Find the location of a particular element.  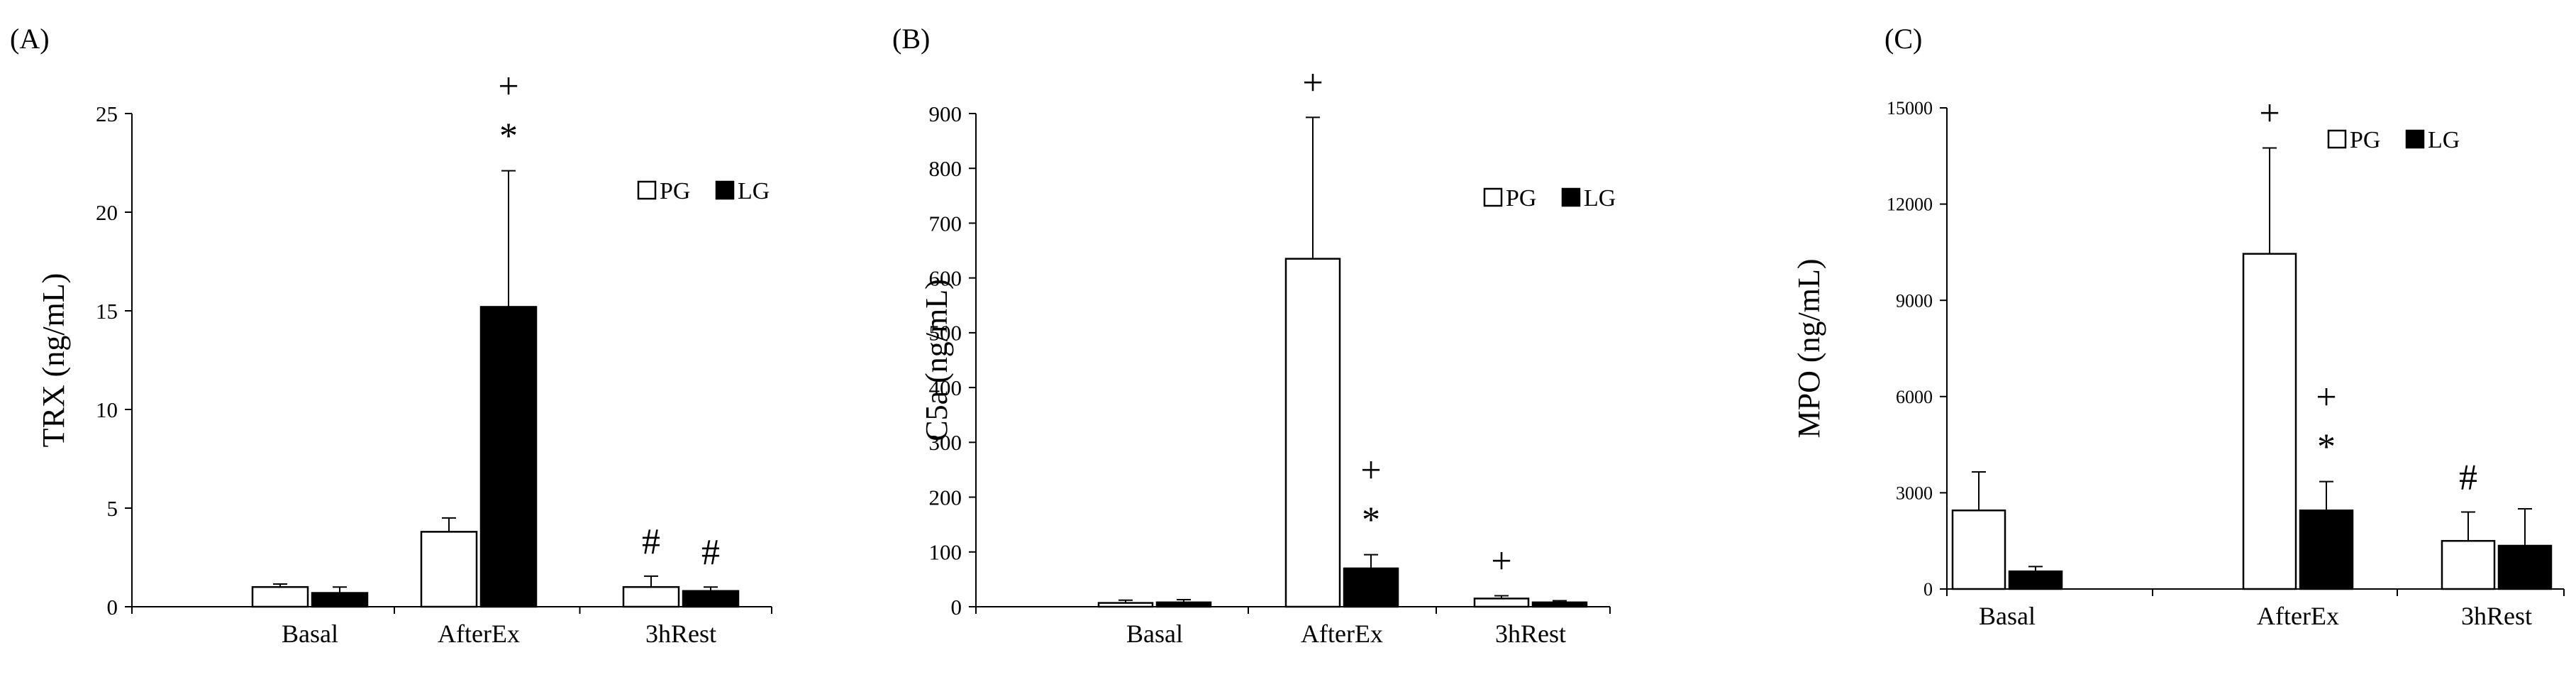

y-tick-label: 6000 is located at coordinates (1914, 397).